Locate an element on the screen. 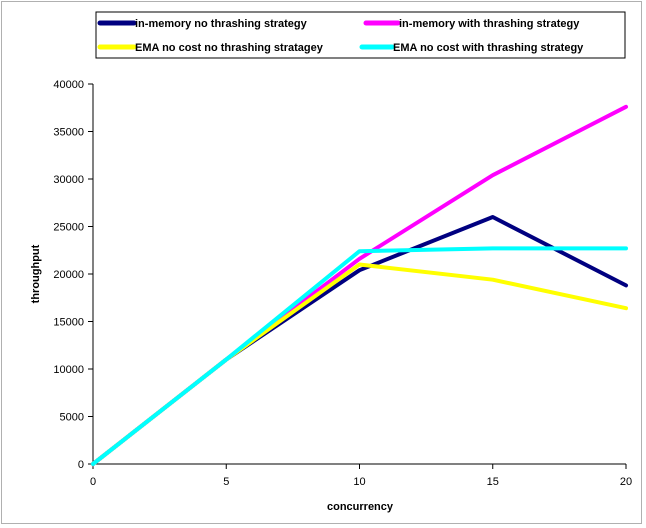 Image resolution: width=646 pixels, height=528 pixels. y-tick-label: 35000 is located at coordinates (68, 133).